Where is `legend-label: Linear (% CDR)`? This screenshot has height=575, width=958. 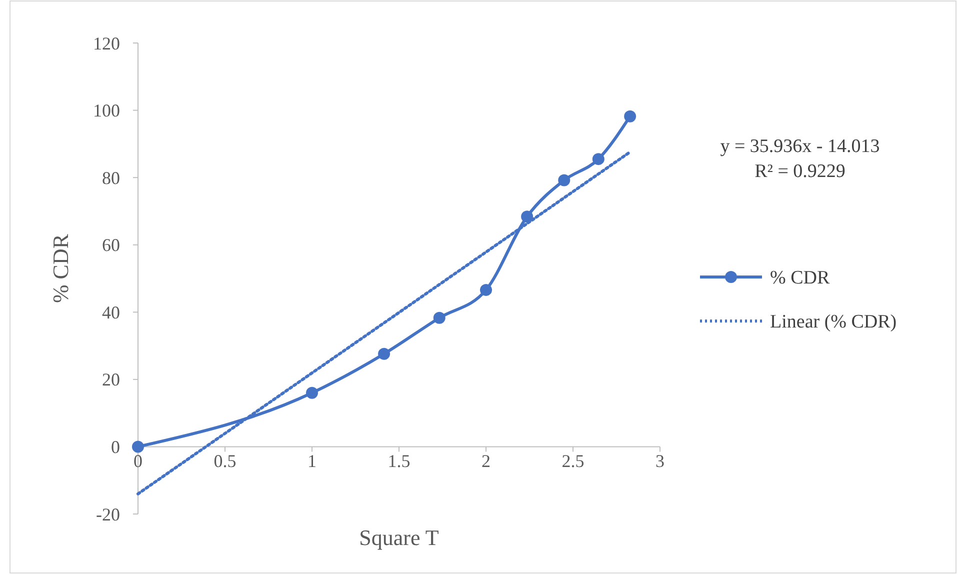 legend-label: Linear (% CDR) is located at coordinates (833, 322).